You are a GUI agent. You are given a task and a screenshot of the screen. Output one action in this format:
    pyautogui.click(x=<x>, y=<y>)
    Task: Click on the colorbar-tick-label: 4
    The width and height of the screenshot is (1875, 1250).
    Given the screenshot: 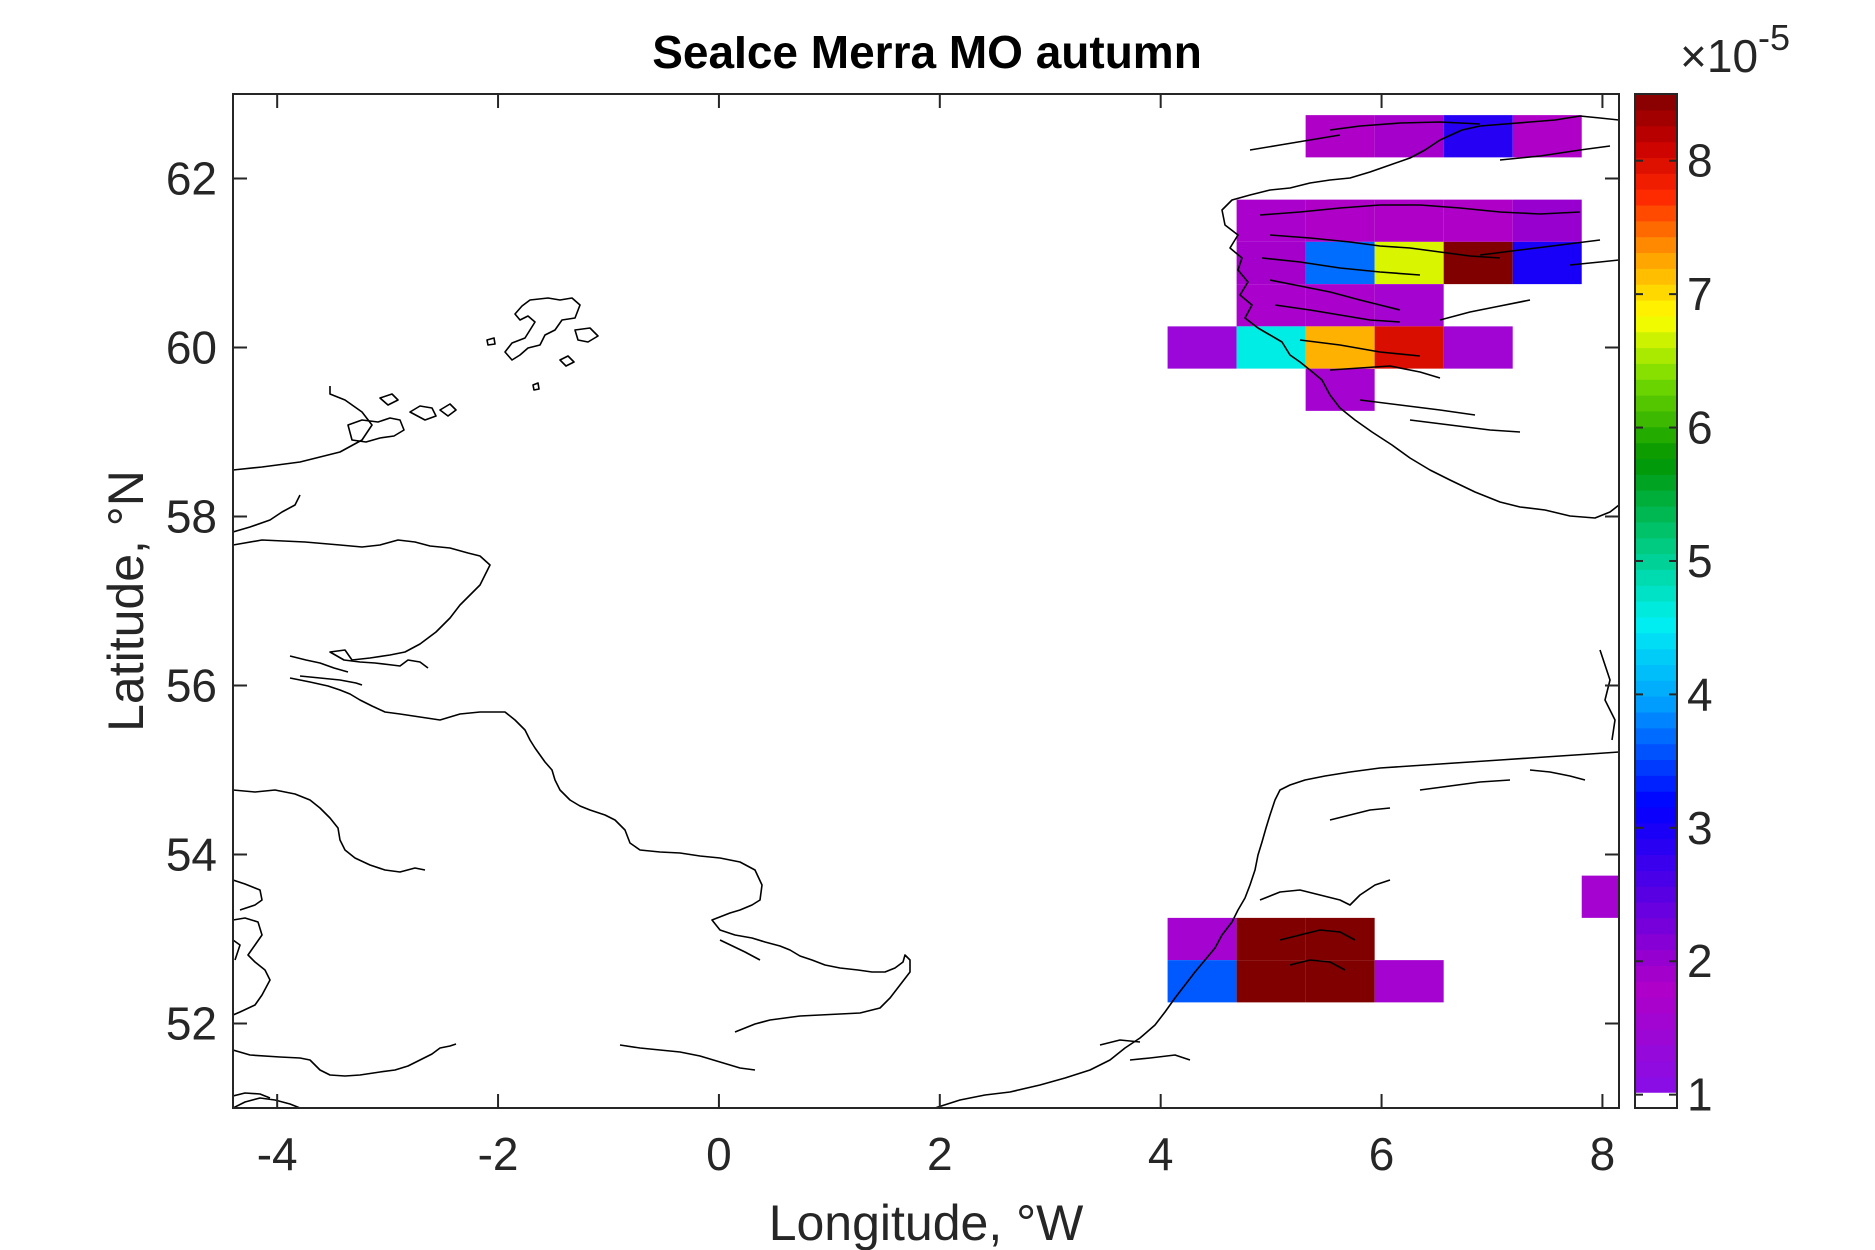 What is the action you would take?
    pyautogui.click(x=1700, y=694)
    